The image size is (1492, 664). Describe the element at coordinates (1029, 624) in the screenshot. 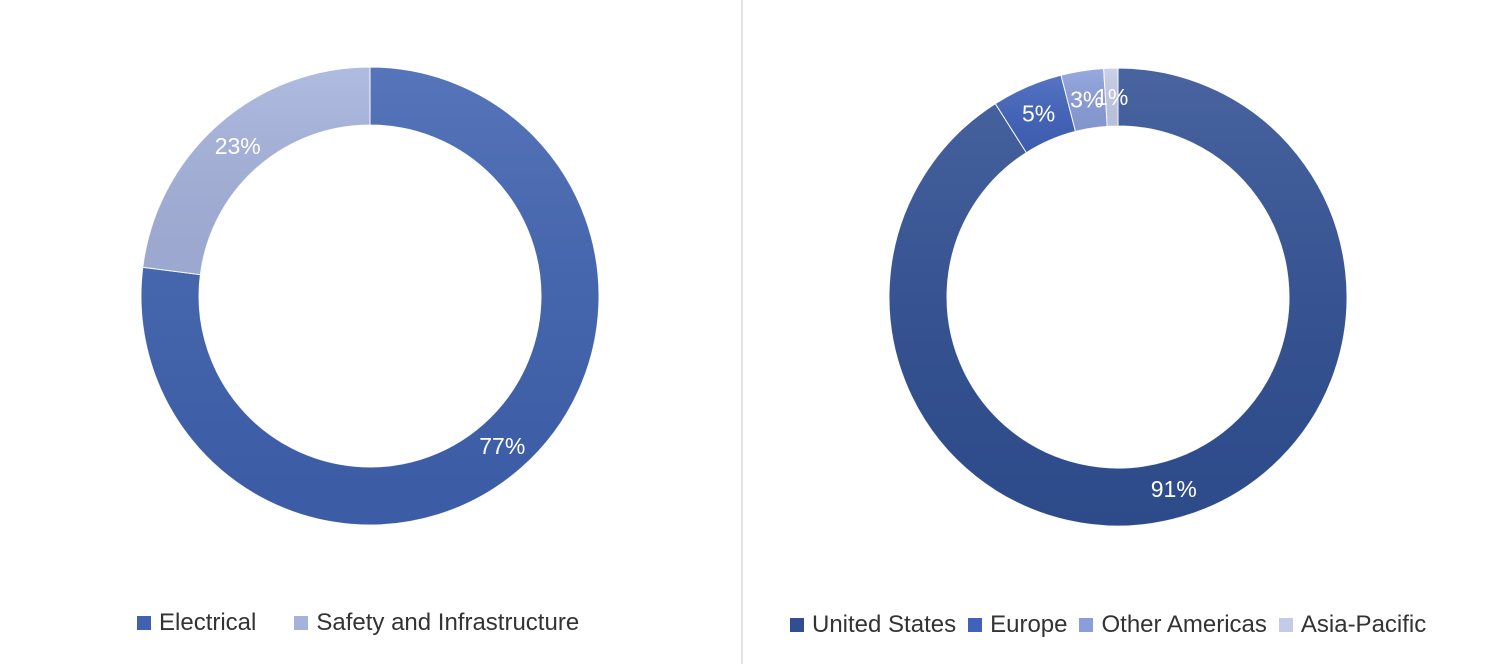

I see `legend-label-europe: Europe` at that location.